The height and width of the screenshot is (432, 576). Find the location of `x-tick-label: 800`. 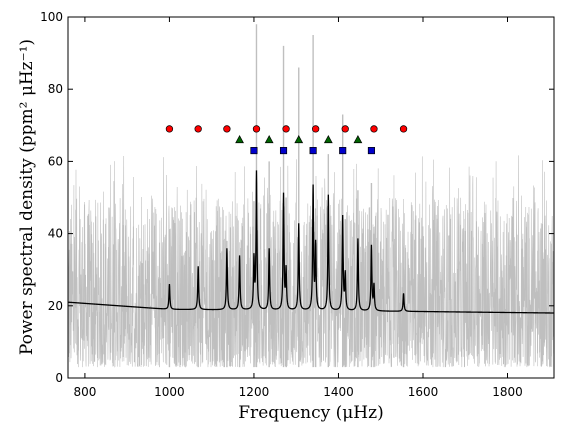

x-tick-label: 800 is located at coordinates (84, 392).